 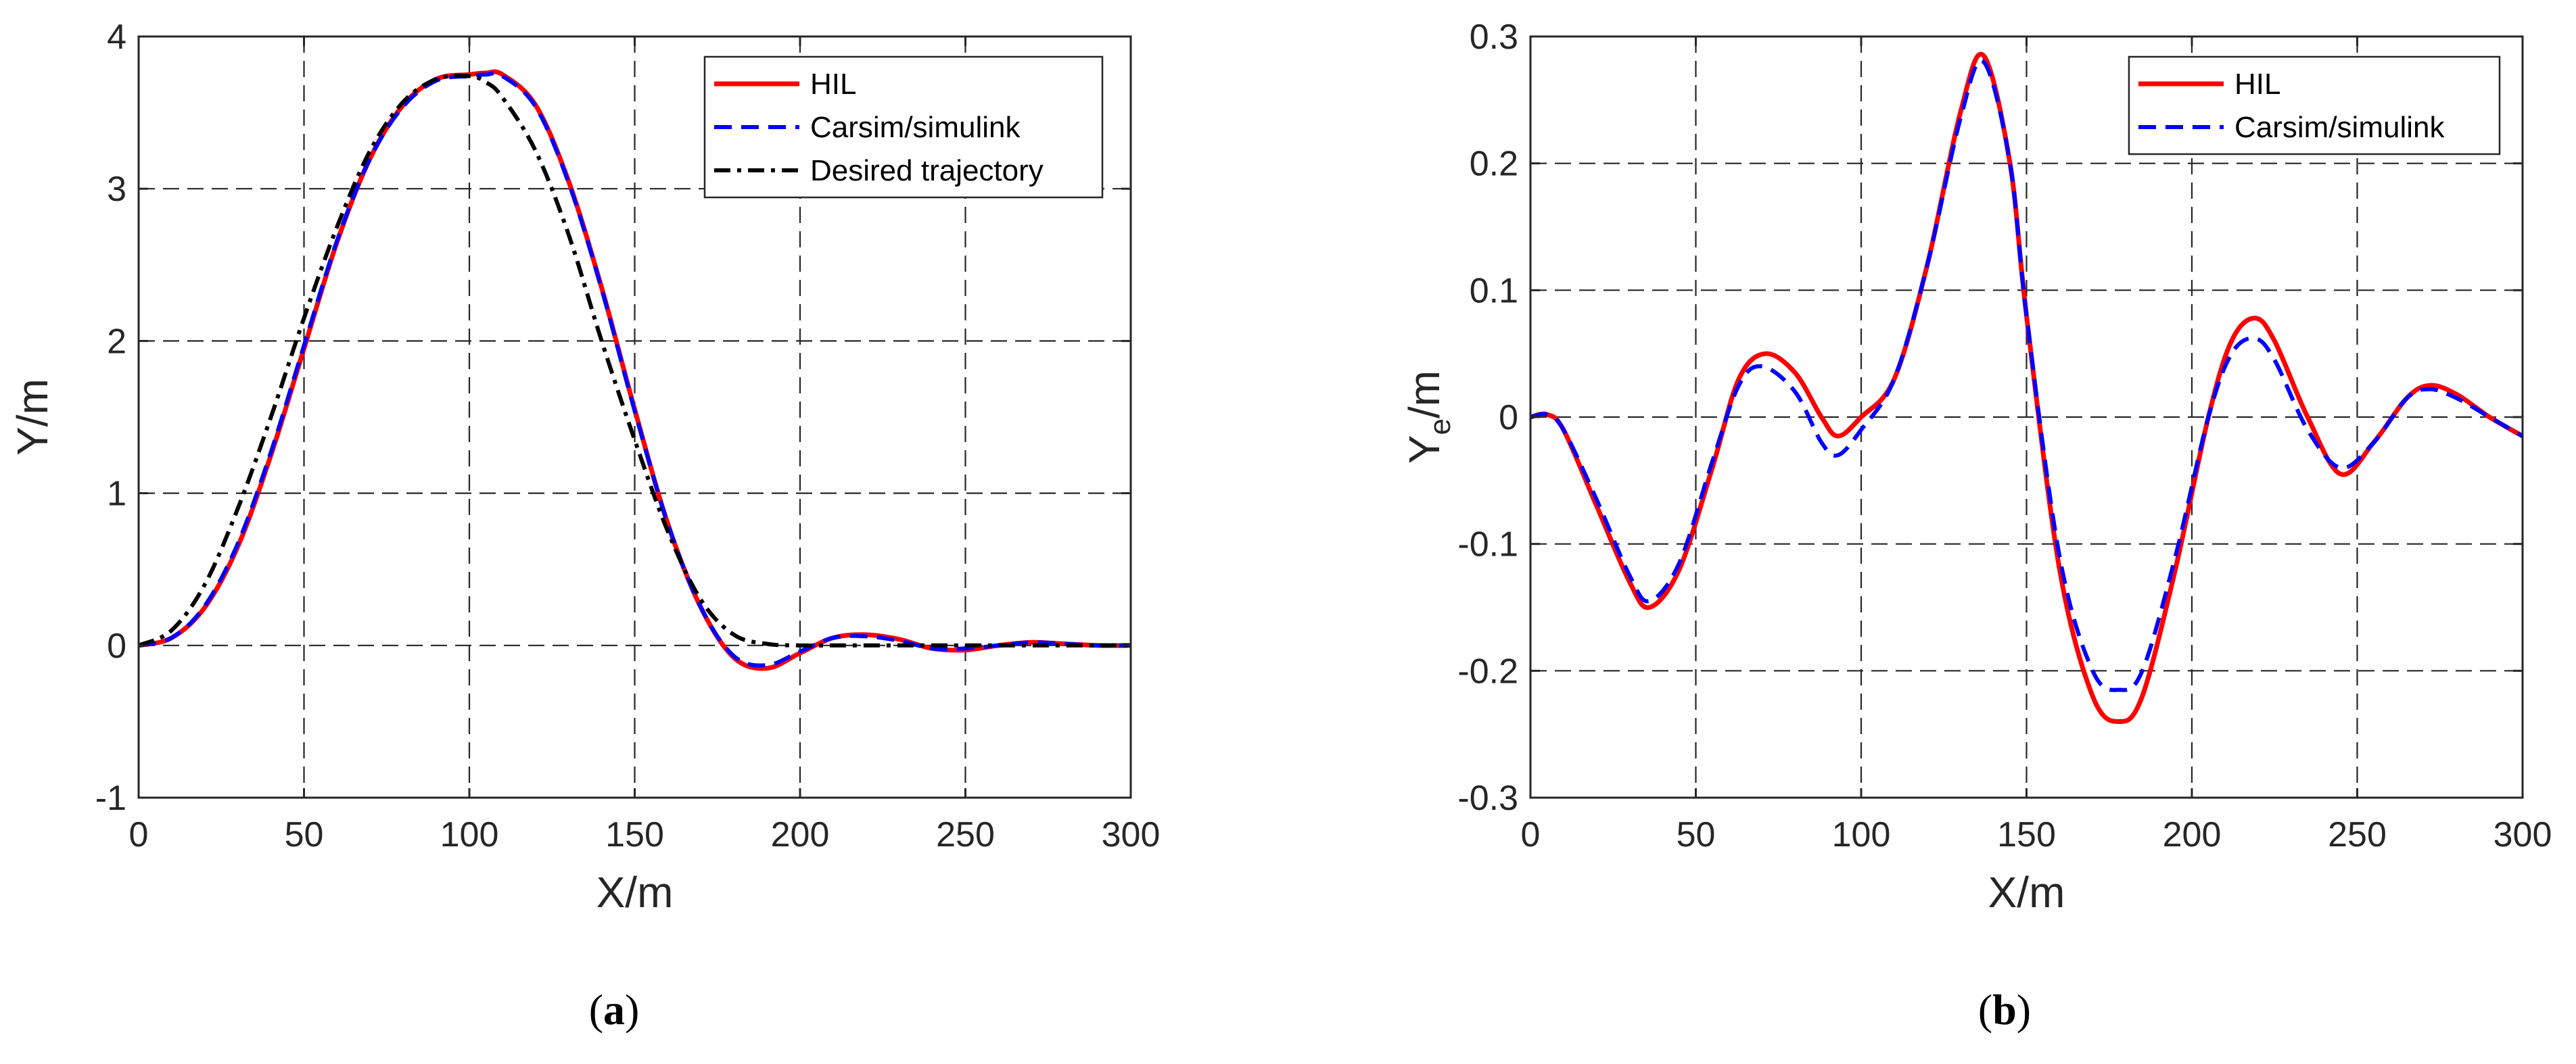 I want to click on panel-a-legend-label-0: HIL, so click(x=833, y=84).